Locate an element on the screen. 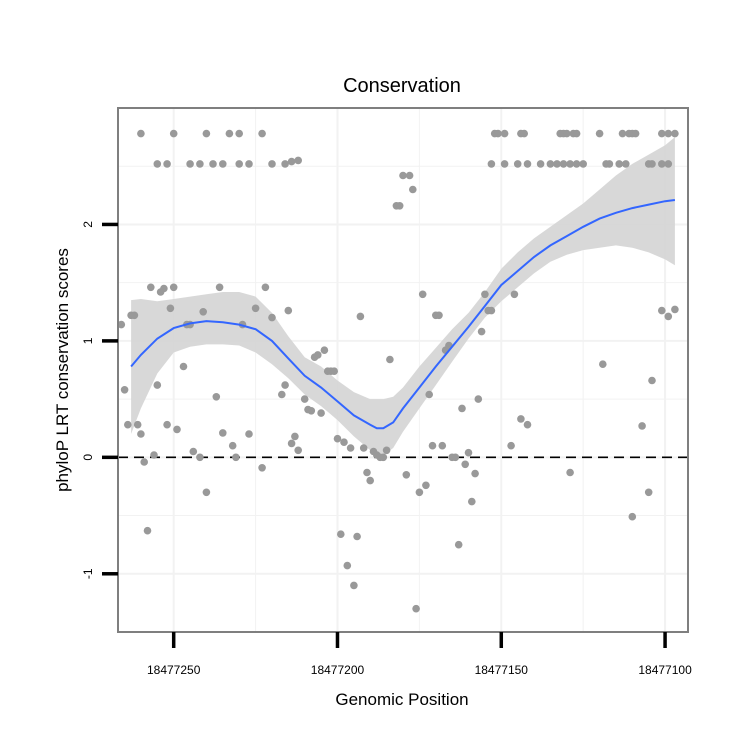  x-tick-label: 18477200 is located at coordinates (338, 670).